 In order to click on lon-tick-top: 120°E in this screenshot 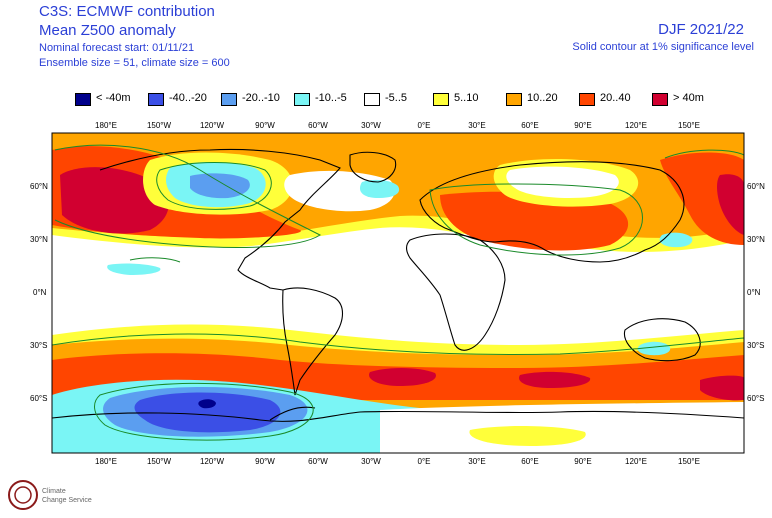, I will do `click(636, 125)`.